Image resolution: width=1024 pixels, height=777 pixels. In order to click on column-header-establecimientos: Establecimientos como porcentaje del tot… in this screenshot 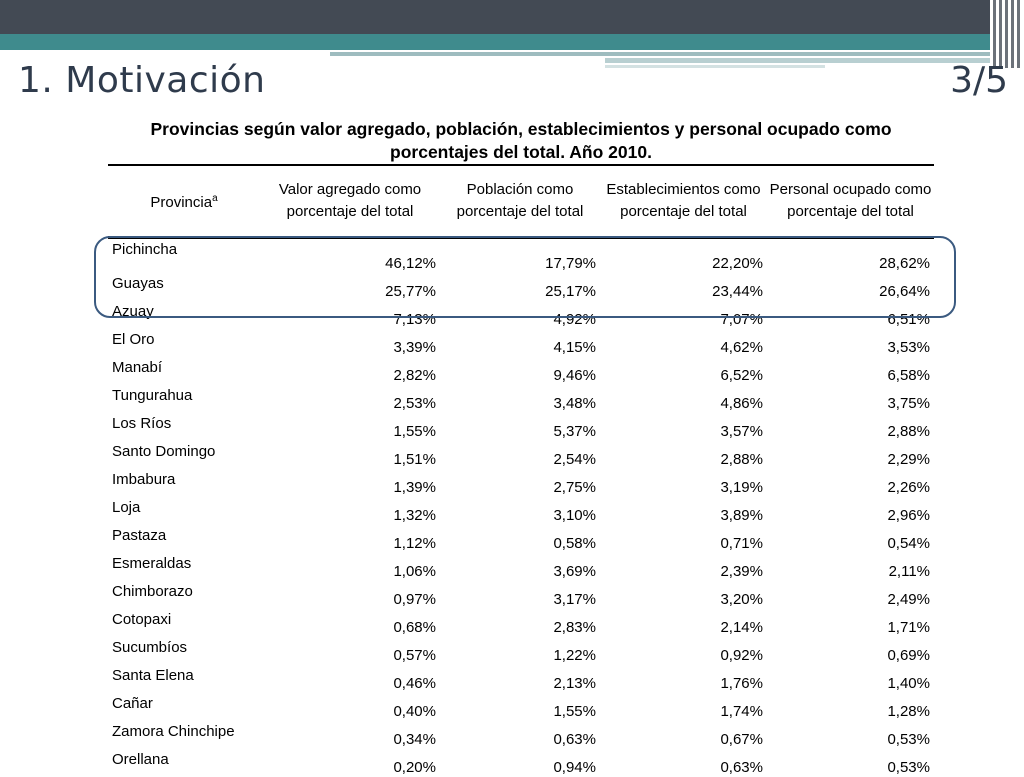, I will do `click(683, 201)`.